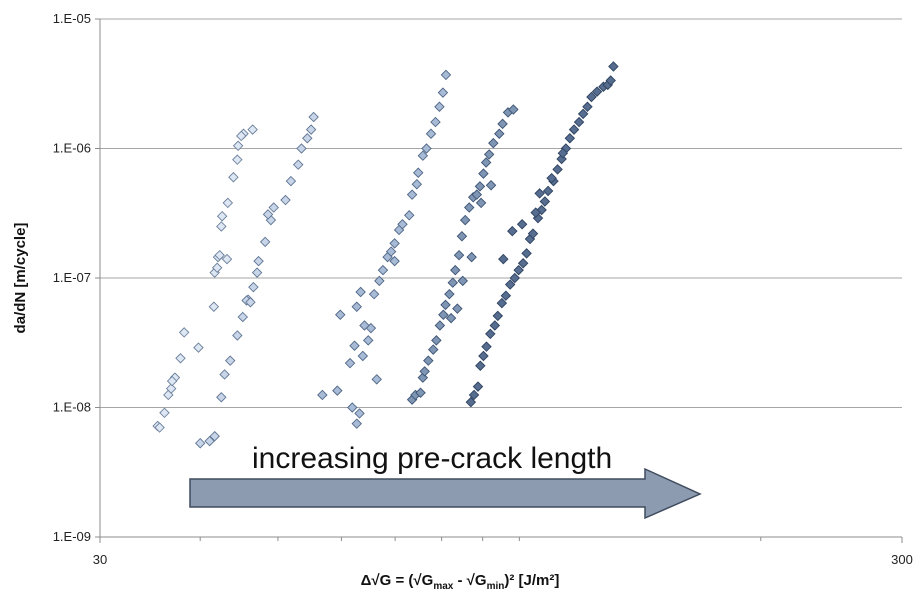 The image size is (920, 600). Describe the element at coordinates (72, 407) in the screenshot. I see `y-tick-label: 1.E-08` at that location.